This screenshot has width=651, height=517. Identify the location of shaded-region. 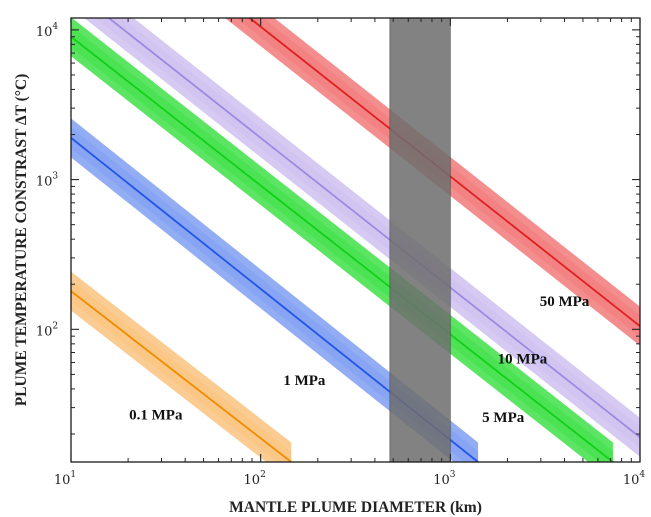
(420, 240).